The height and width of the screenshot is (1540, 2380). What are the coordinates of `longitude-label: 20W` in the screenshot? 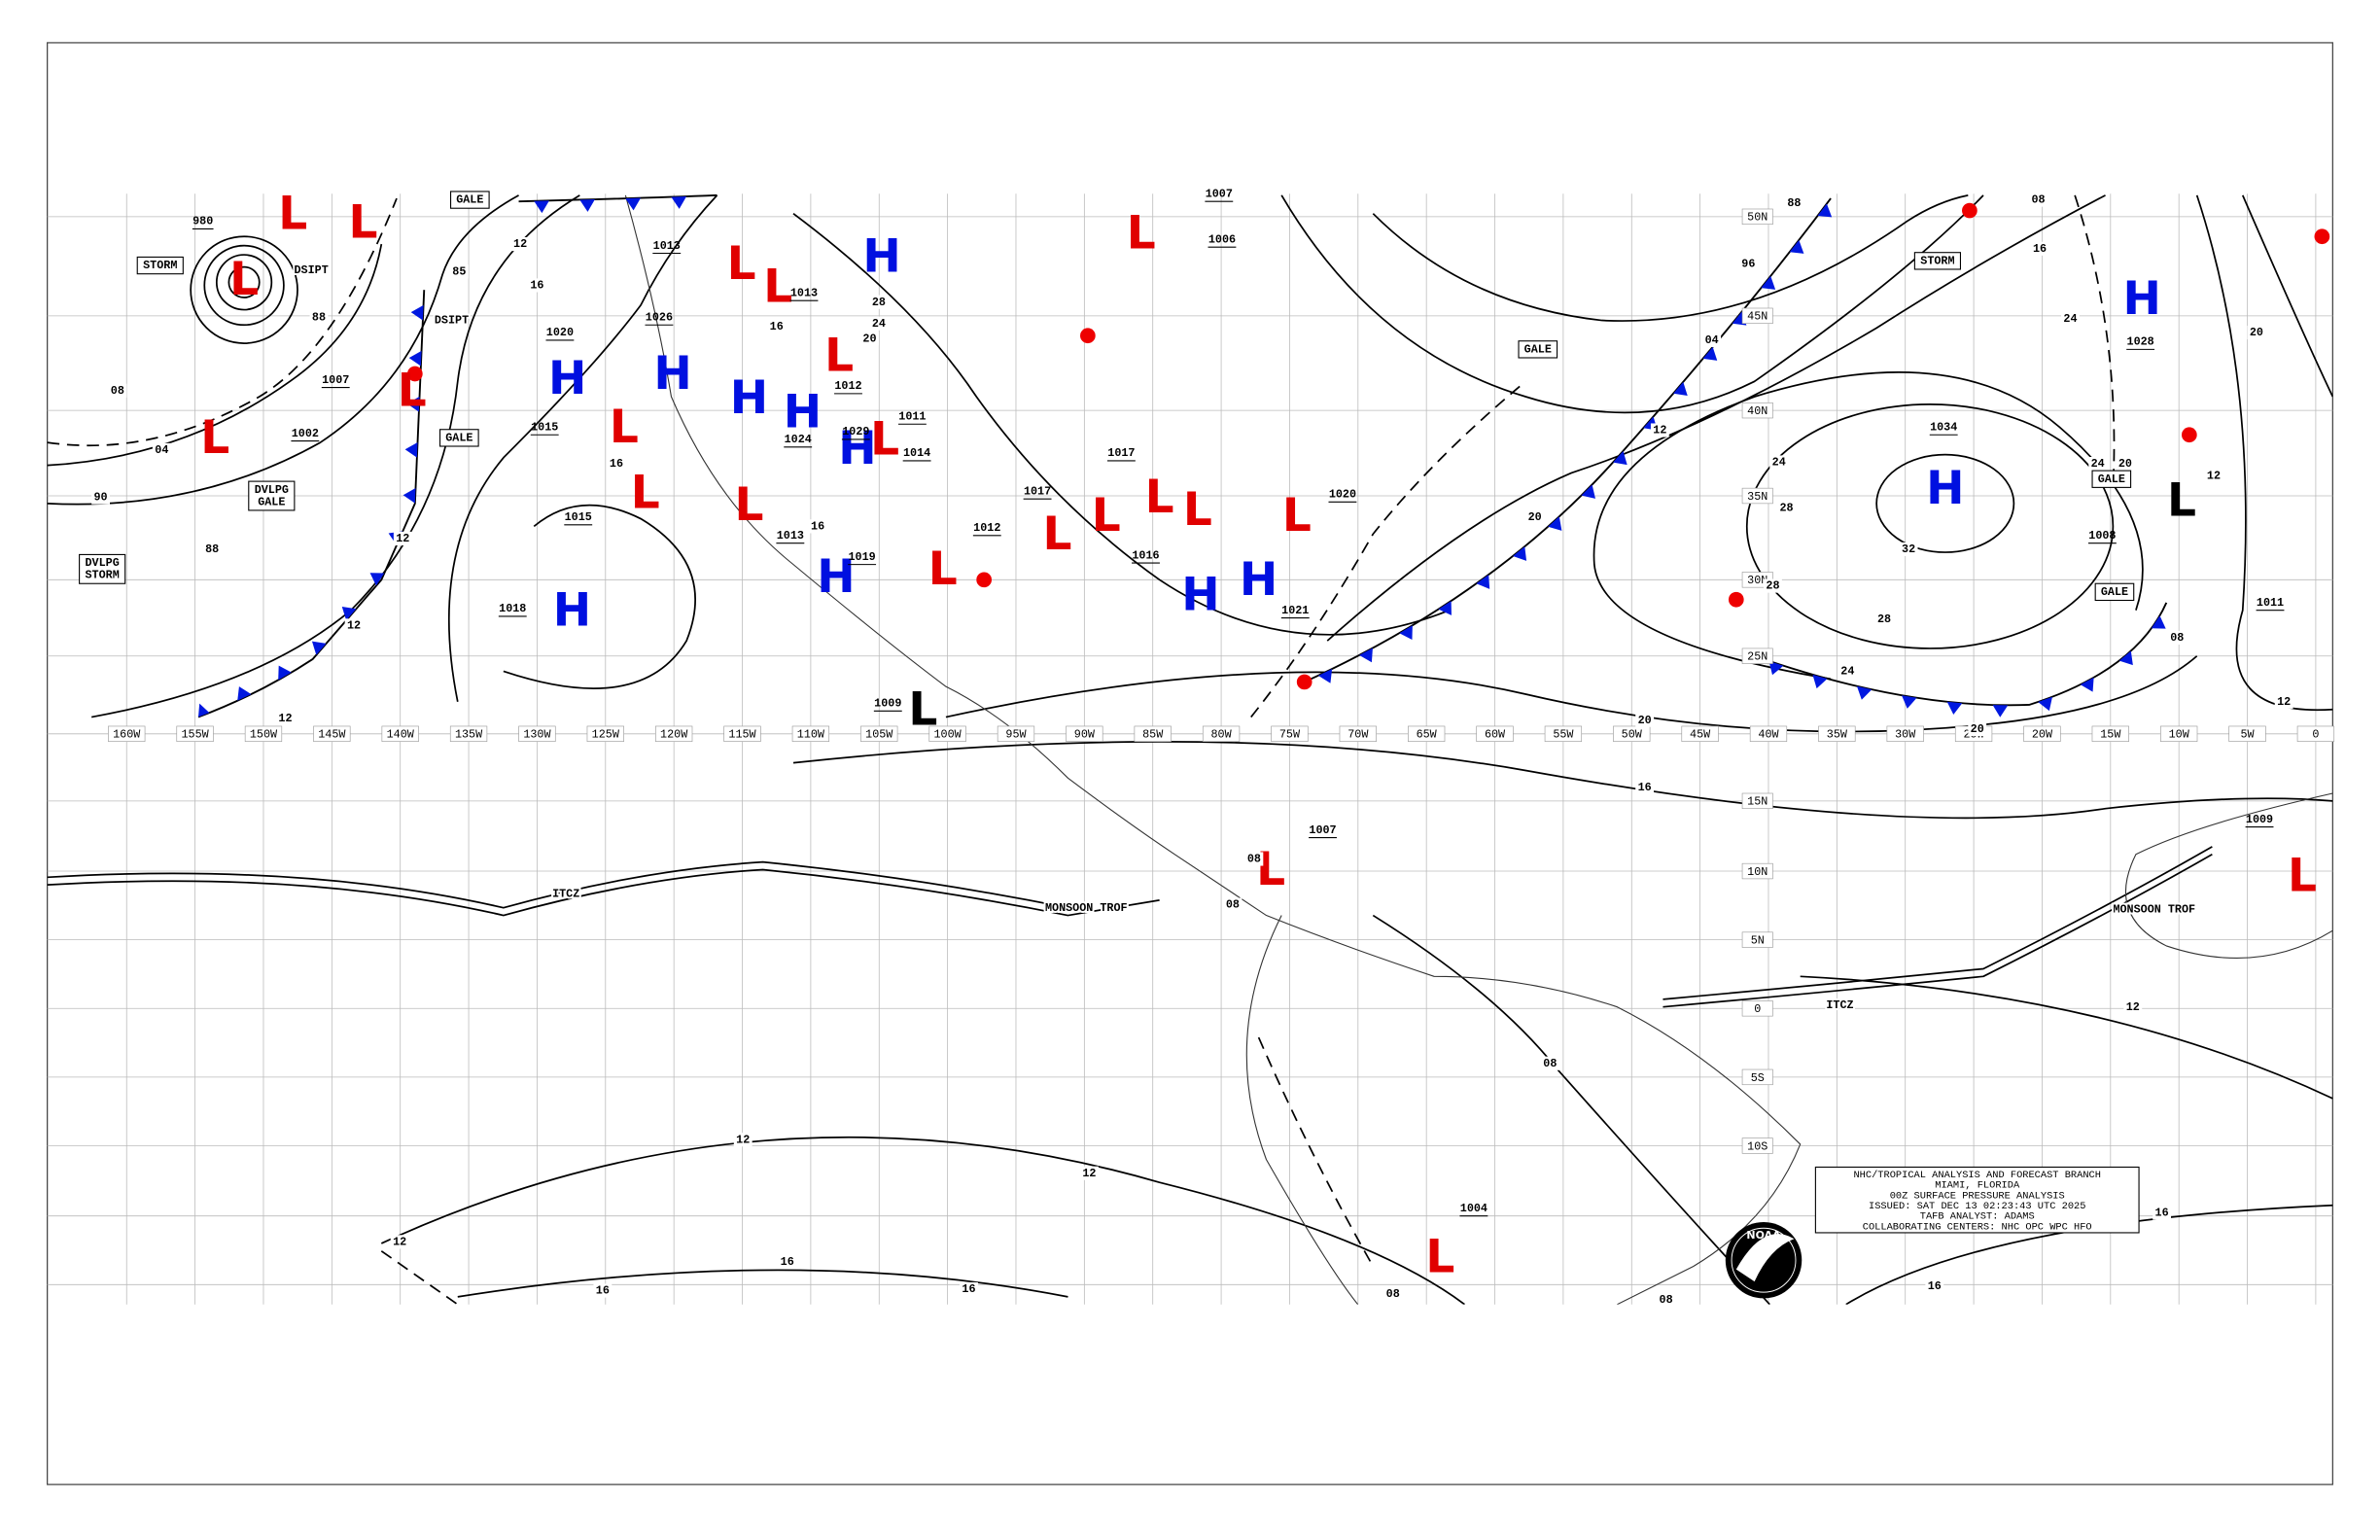 It's located at (2042, 735).